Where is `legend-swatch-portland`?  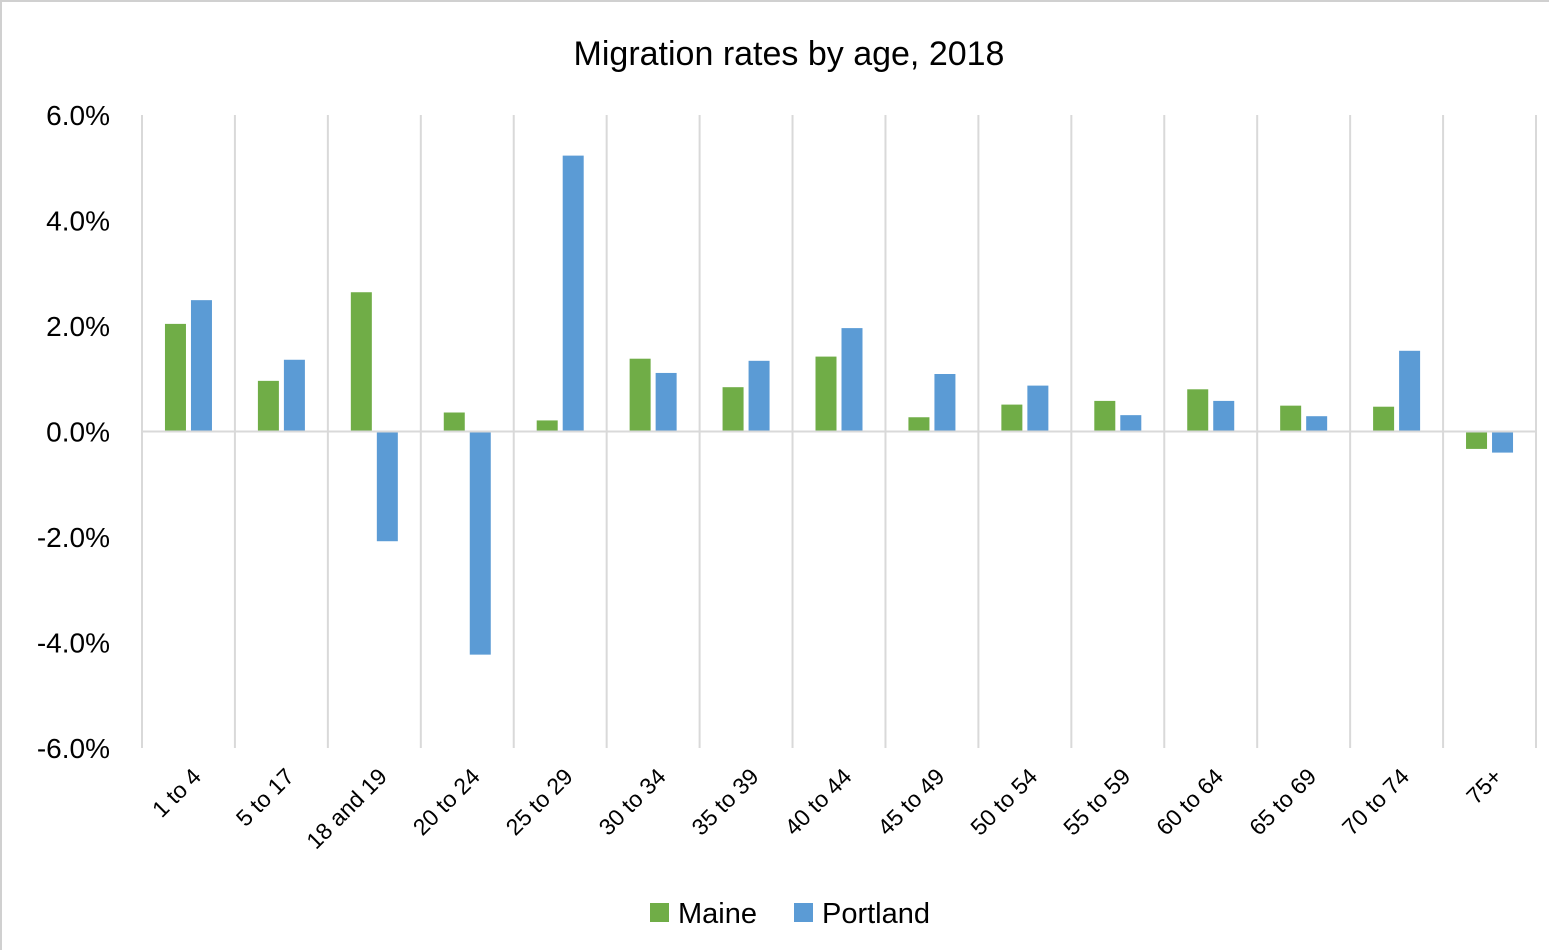 legend-swatch-portland is located at coordinates (803, 912).